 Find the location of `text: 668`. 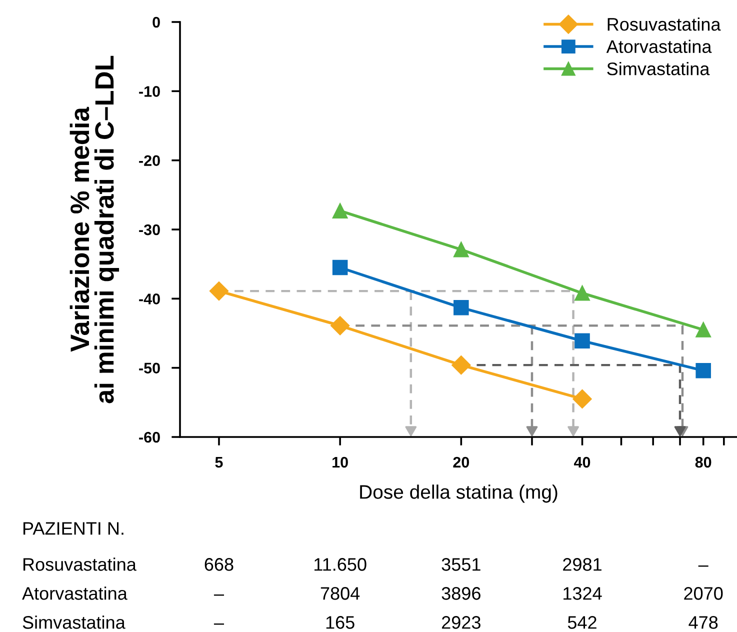

text: 668 is located at coordinates (219, 564).